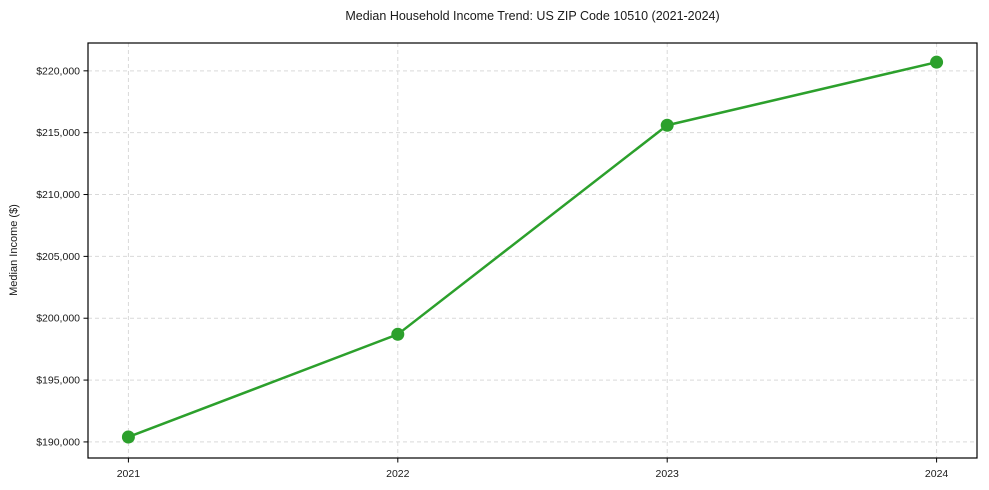  I want to click on y-tick-label: $200,000, so click(58, 319).